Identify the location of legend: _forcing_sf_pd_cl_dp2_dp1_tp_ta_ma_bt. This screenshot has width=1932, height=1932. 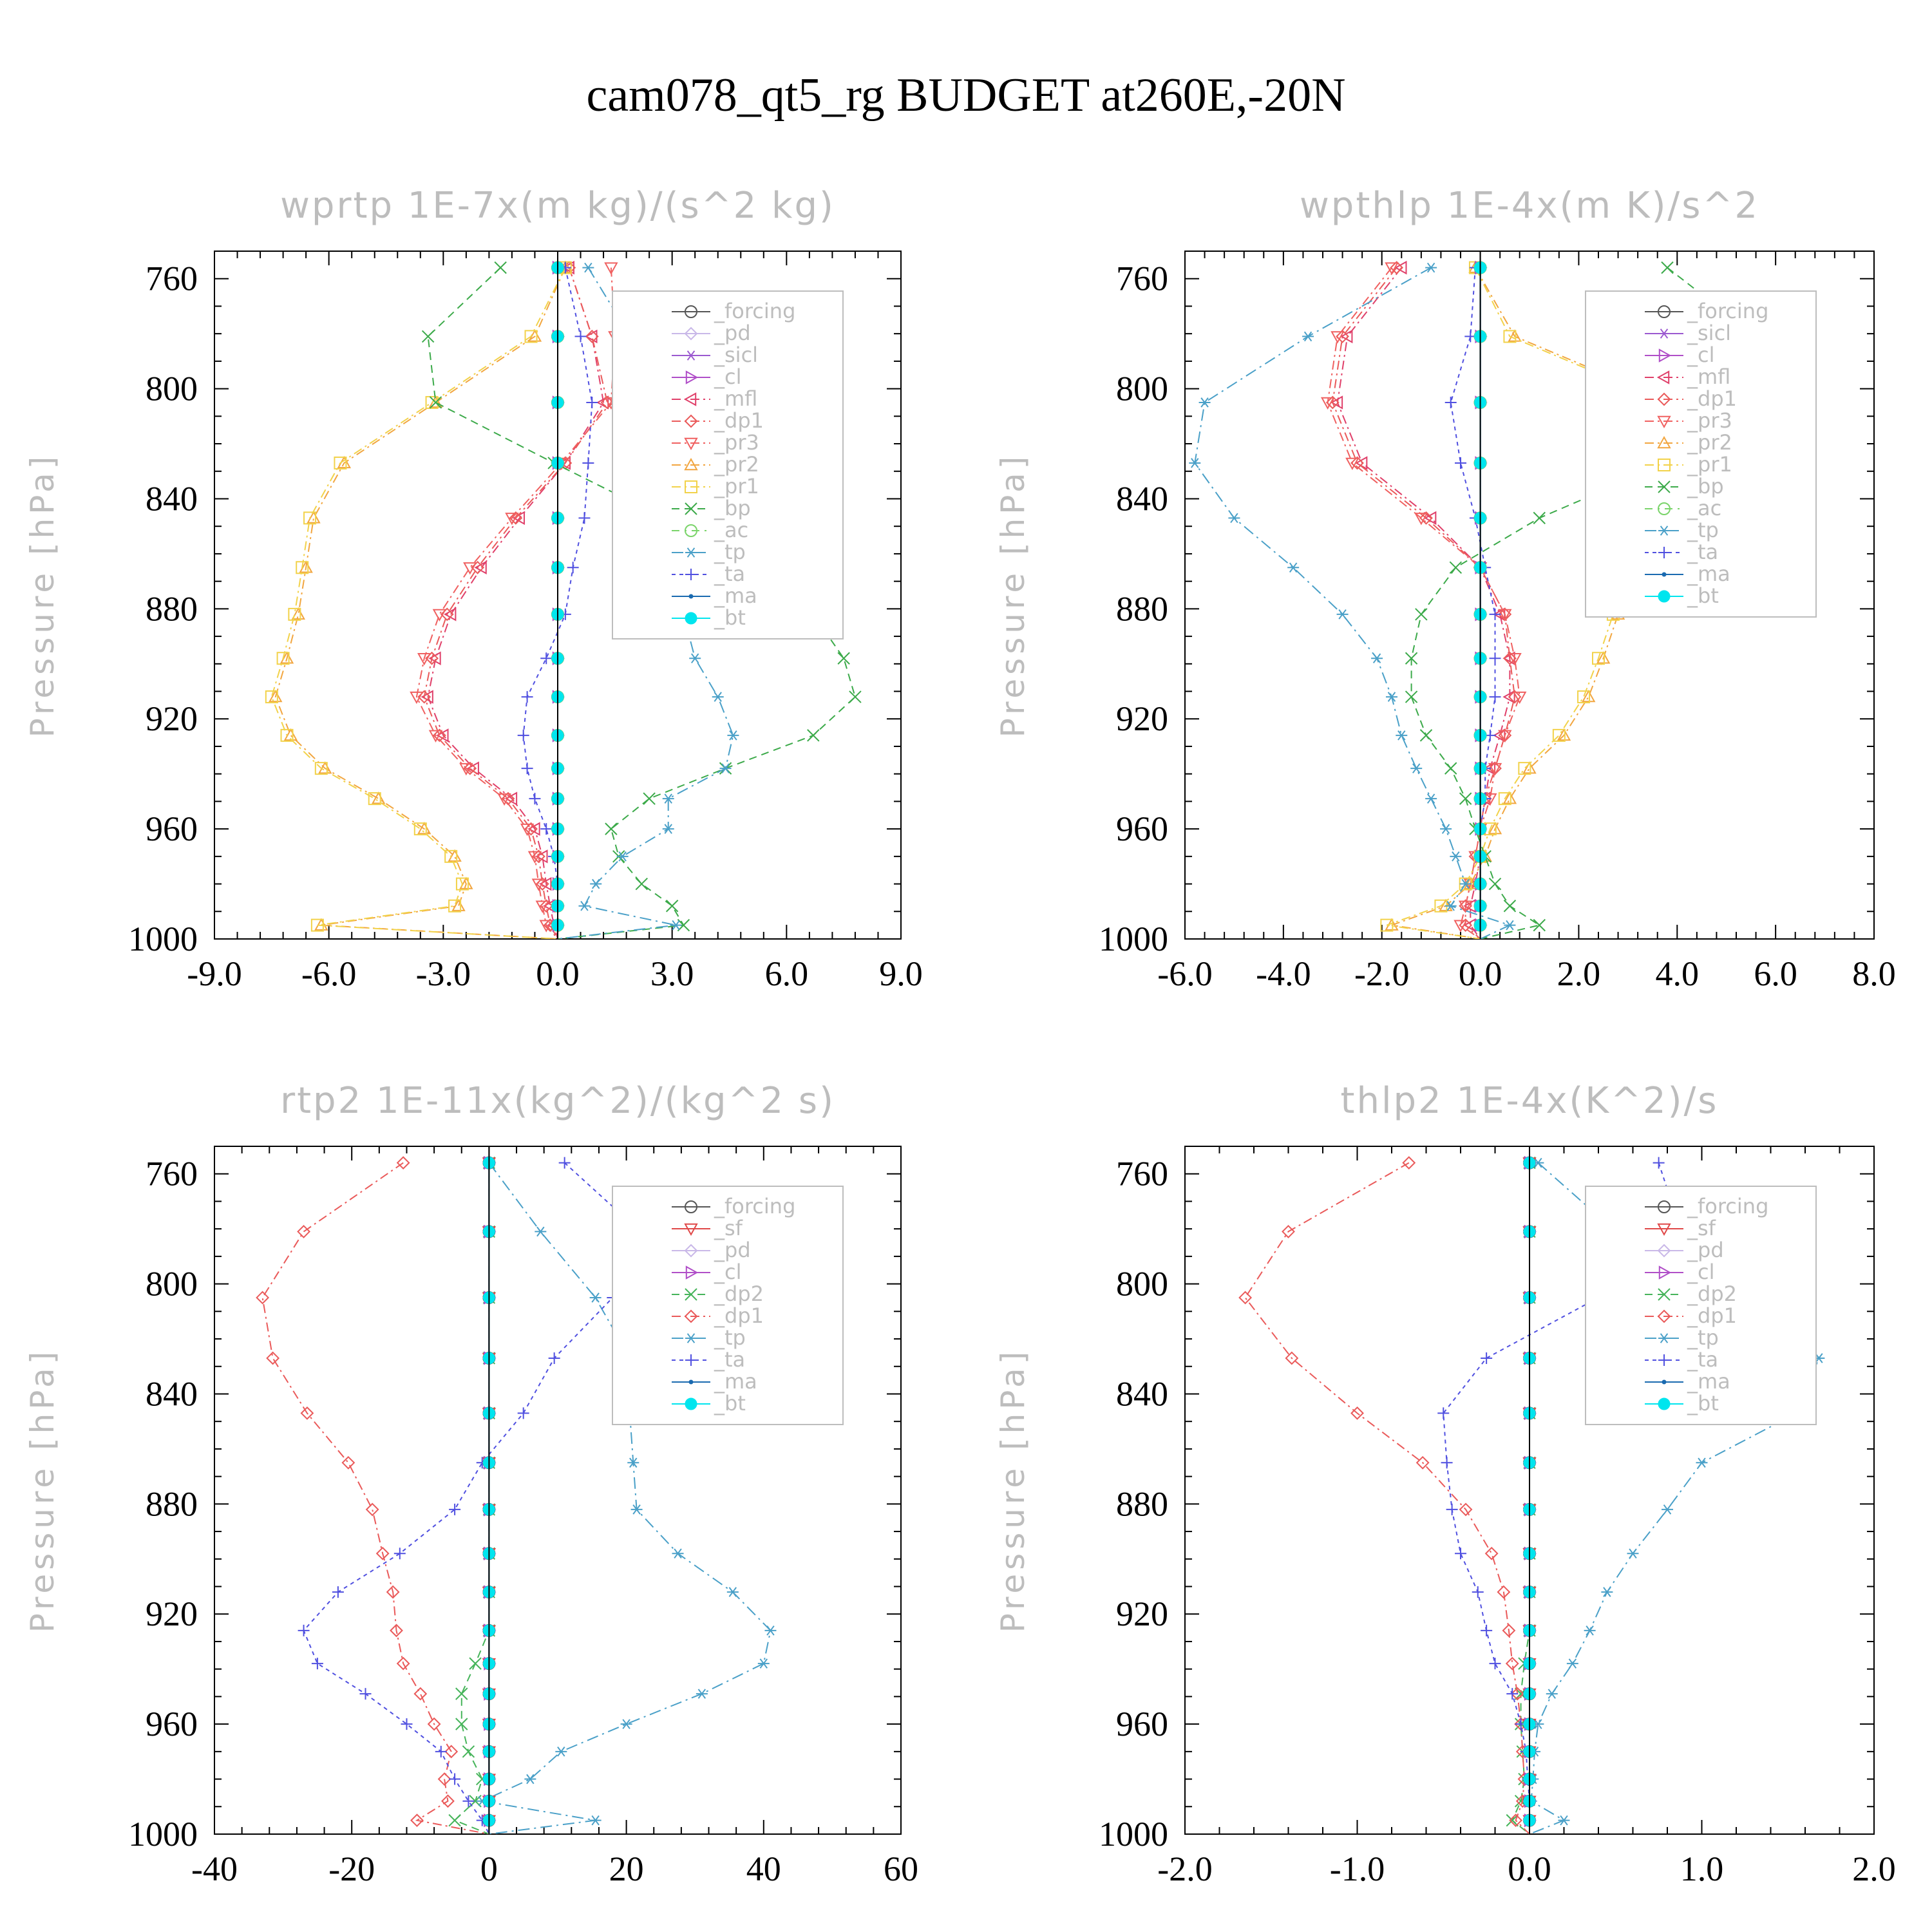
(1701, 1305).